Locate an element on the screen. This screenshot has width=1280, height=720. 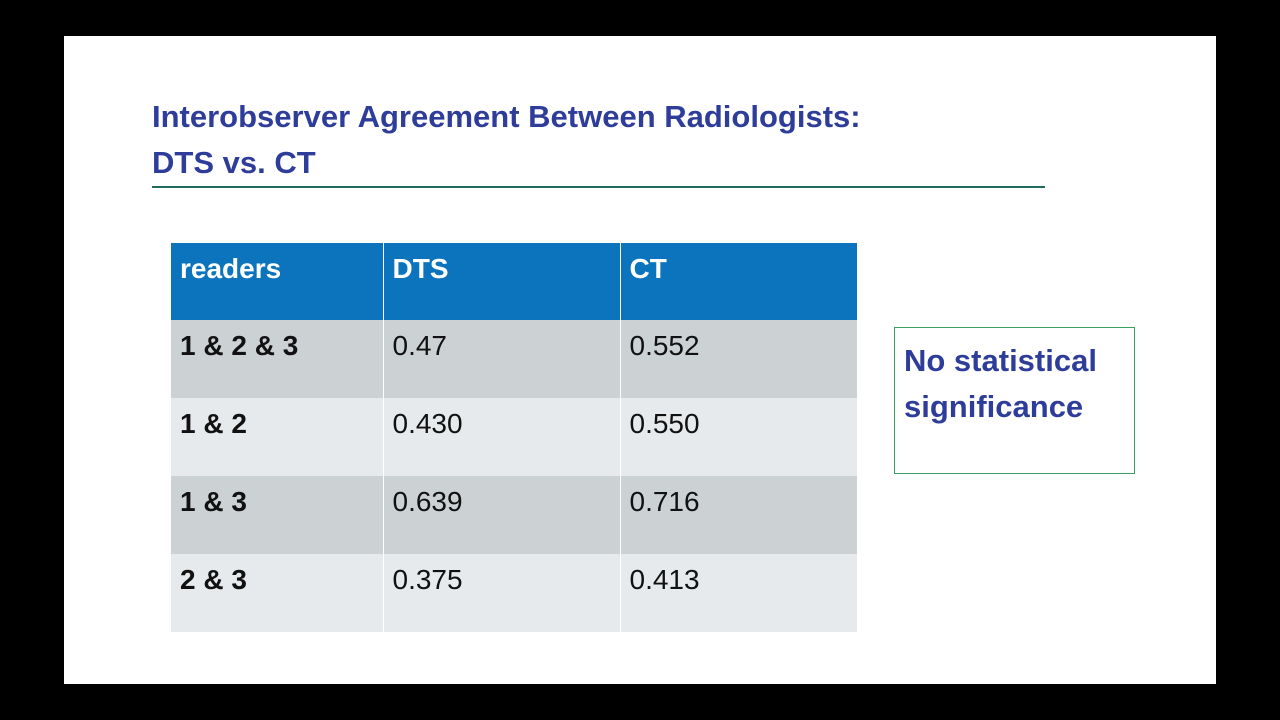
ct-cell: 0.716 is located at coordinates (738, 515).